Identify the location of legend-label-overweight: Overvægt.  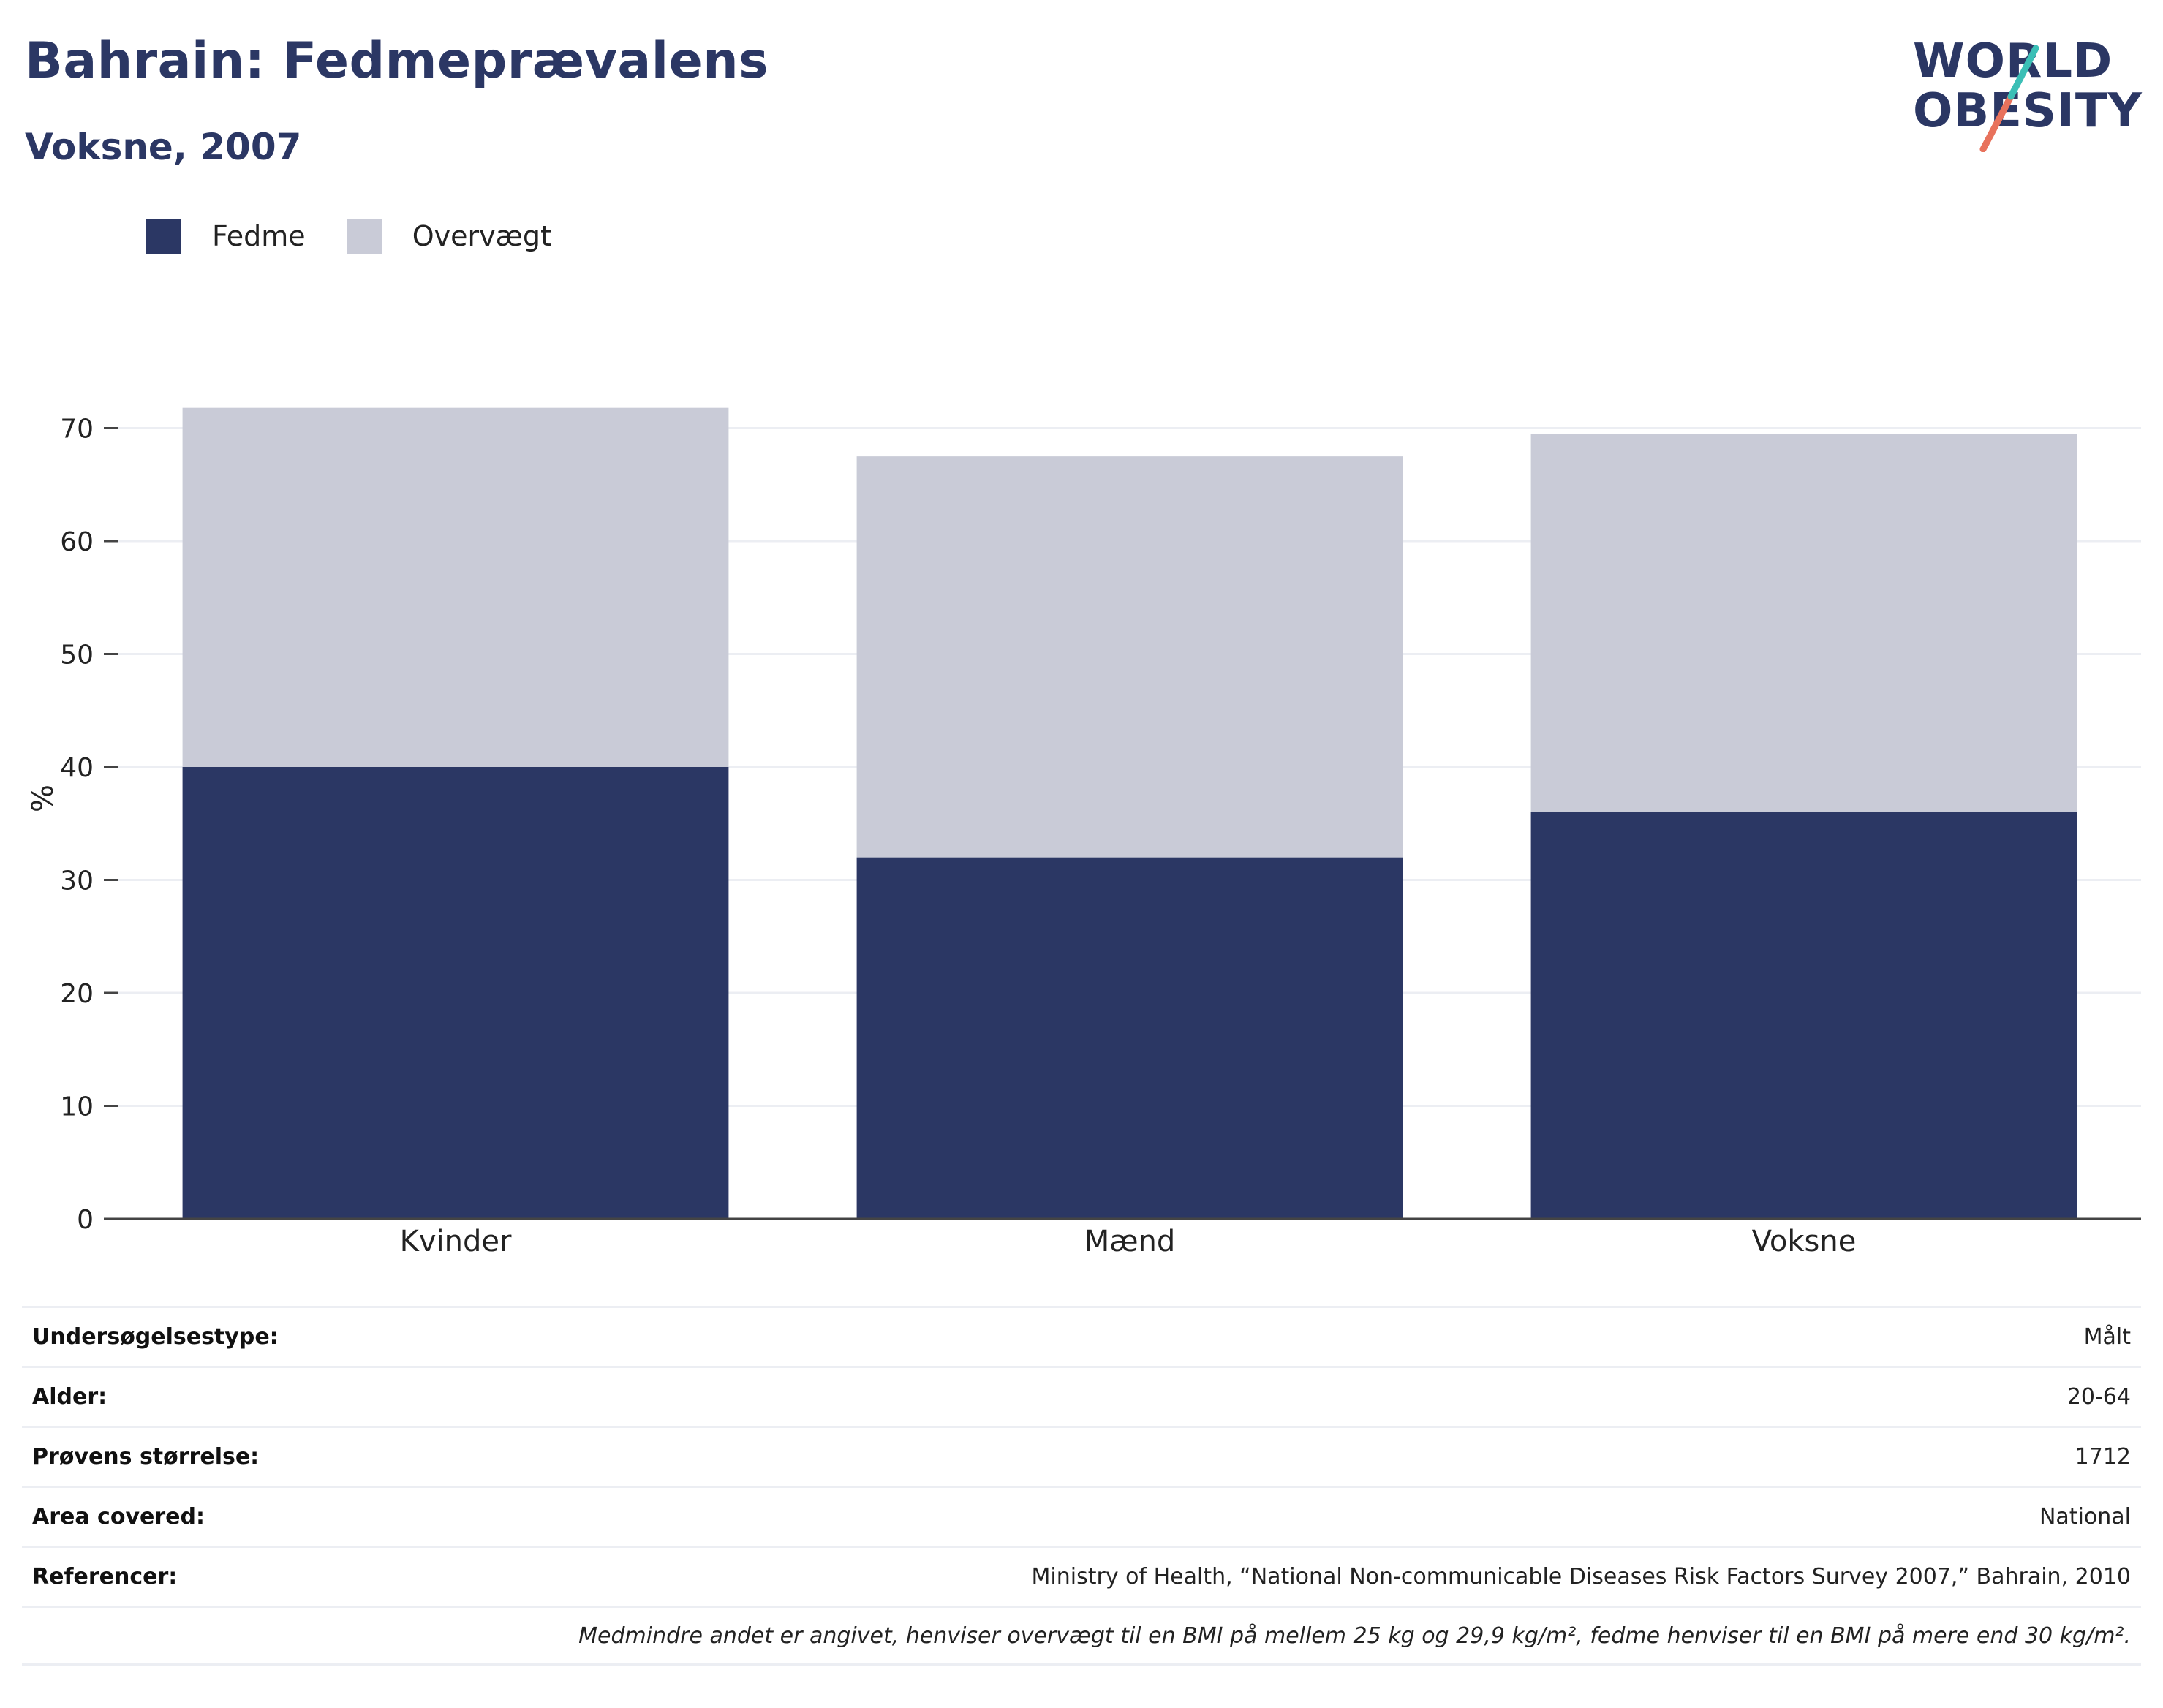
(482, 236).